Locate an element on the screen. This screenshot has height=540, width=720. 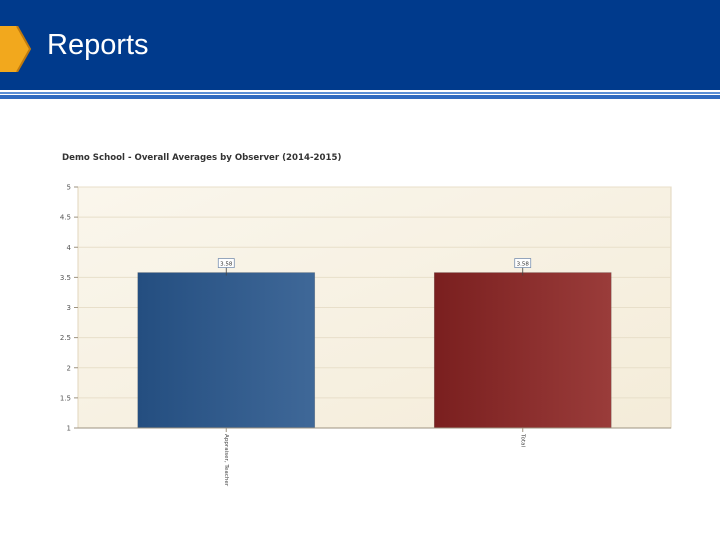
y-tick-label: 1 is located at coordinates (69, 429).